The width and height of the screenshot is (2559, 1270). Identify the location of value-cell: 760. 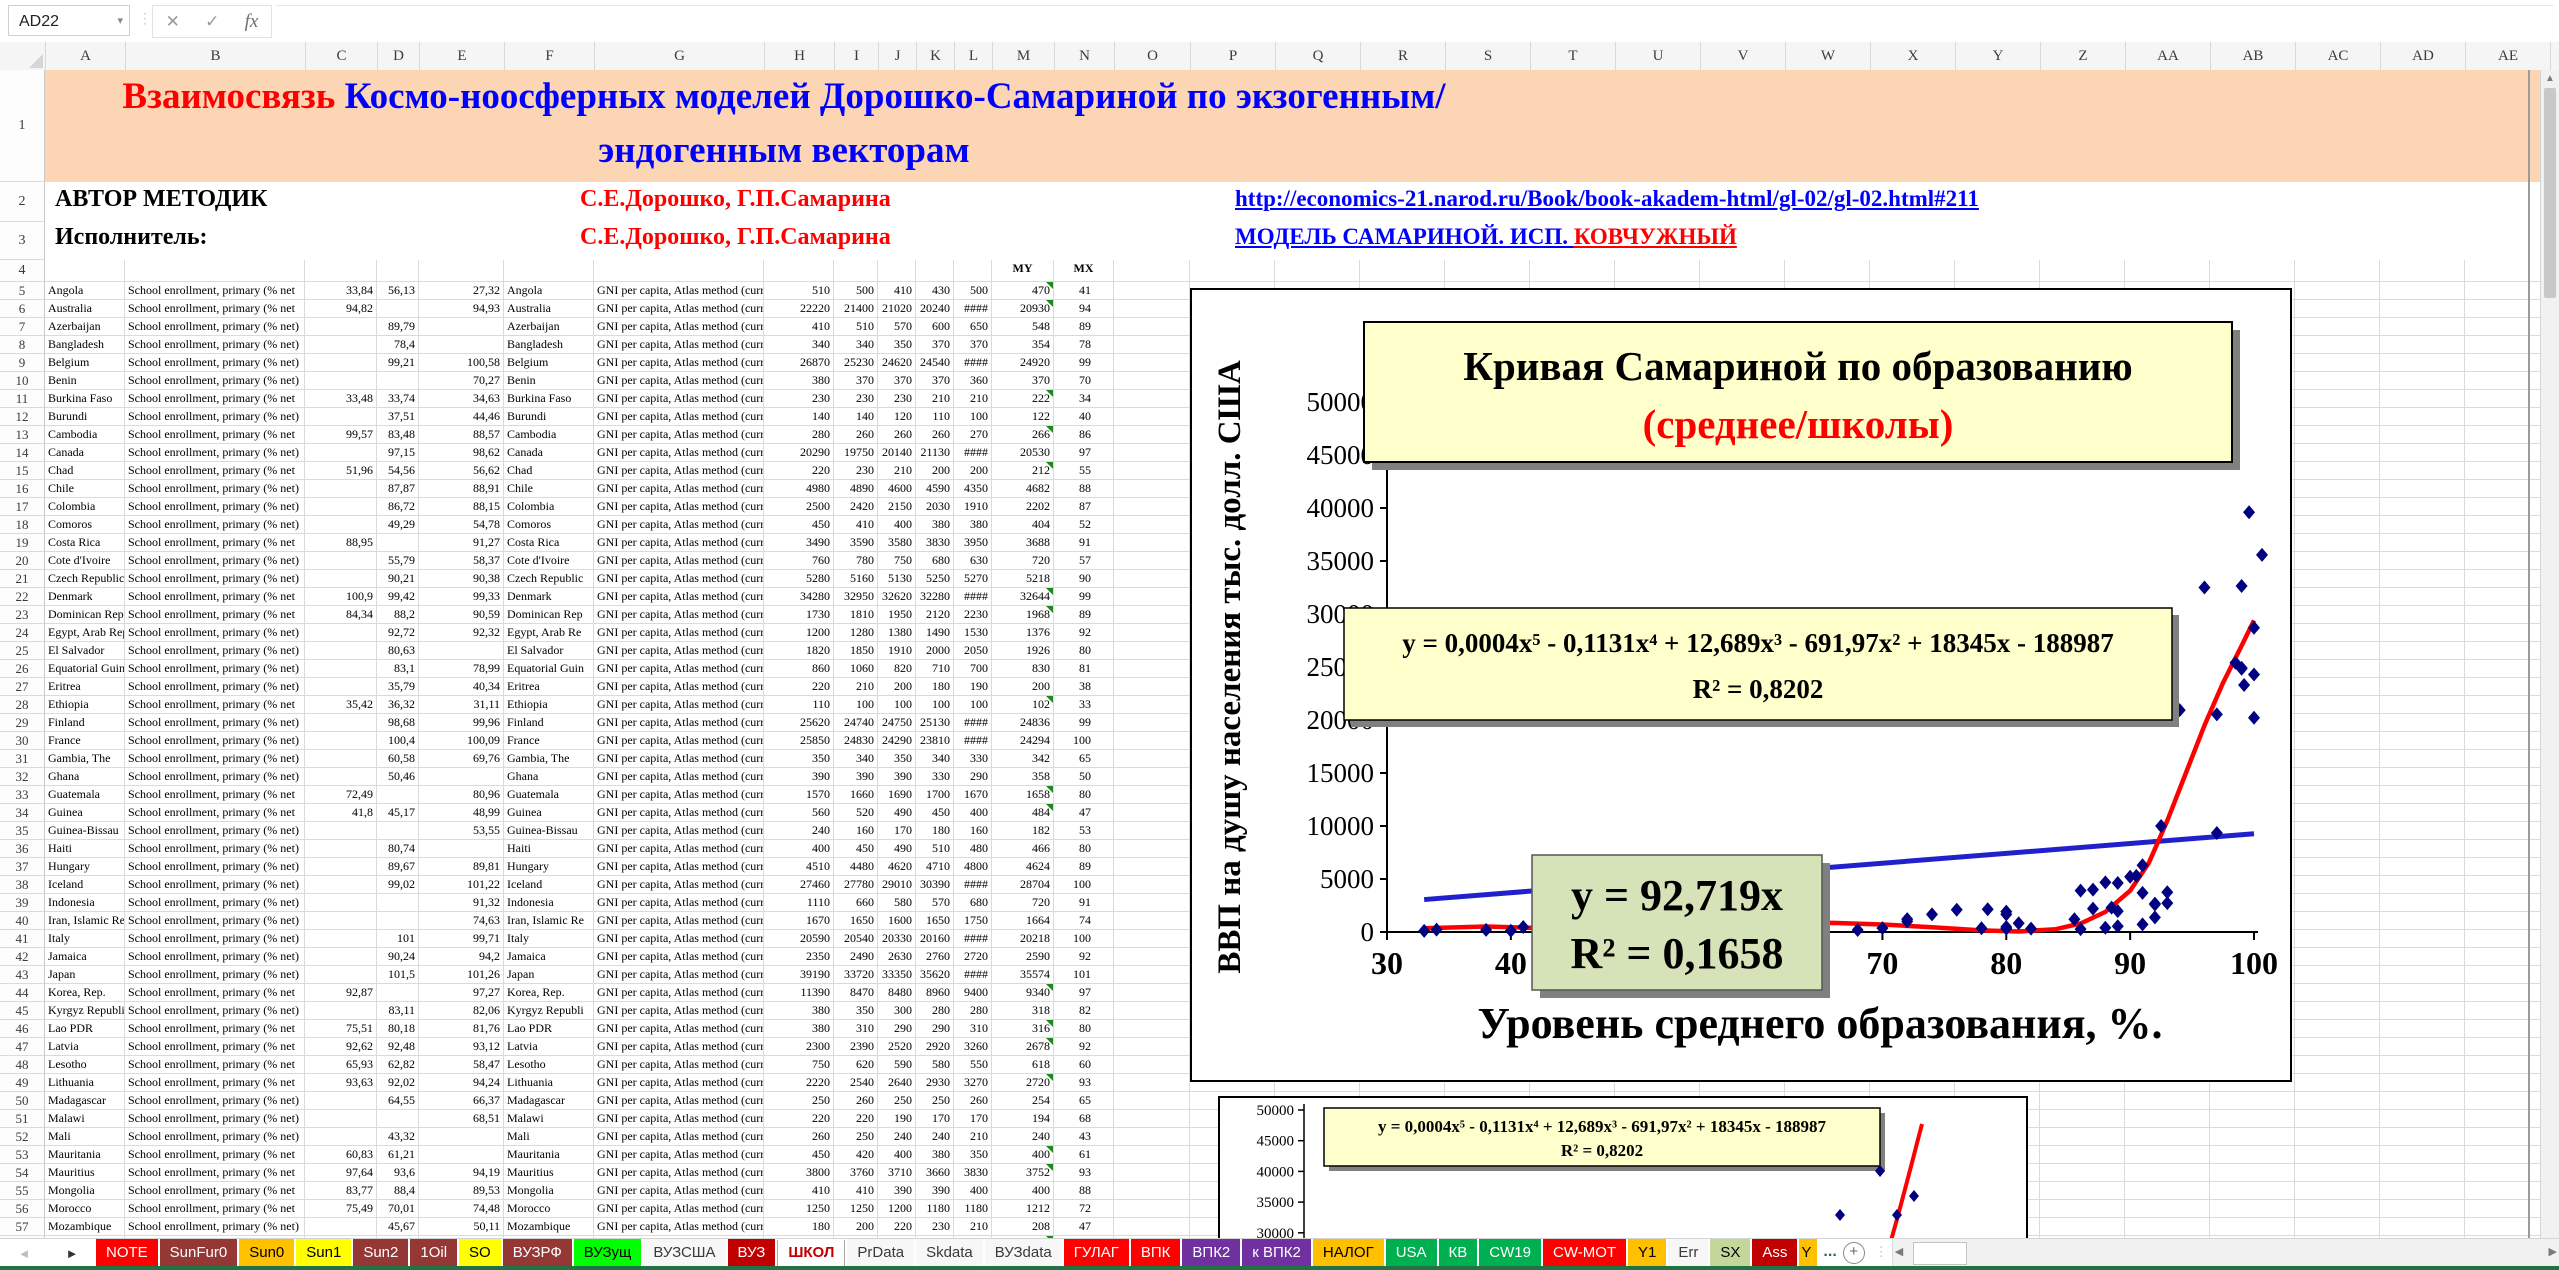
(799, 561).